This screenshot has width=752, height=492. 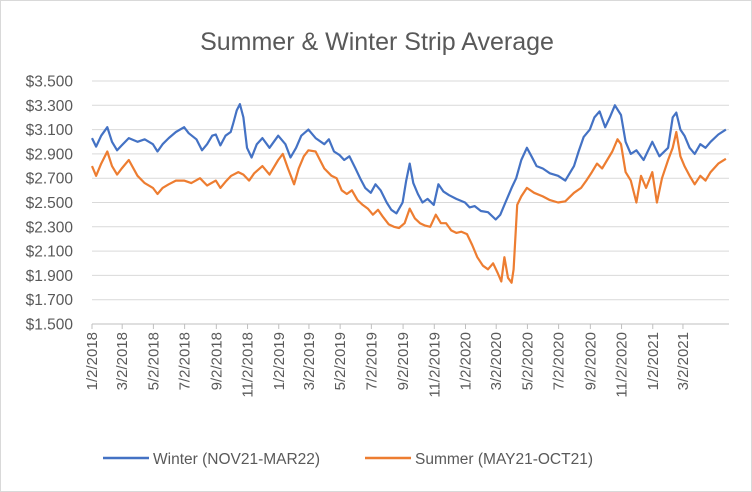 I want to click on x-tick-label: 7/2/2020, so click(x=559, y=361).